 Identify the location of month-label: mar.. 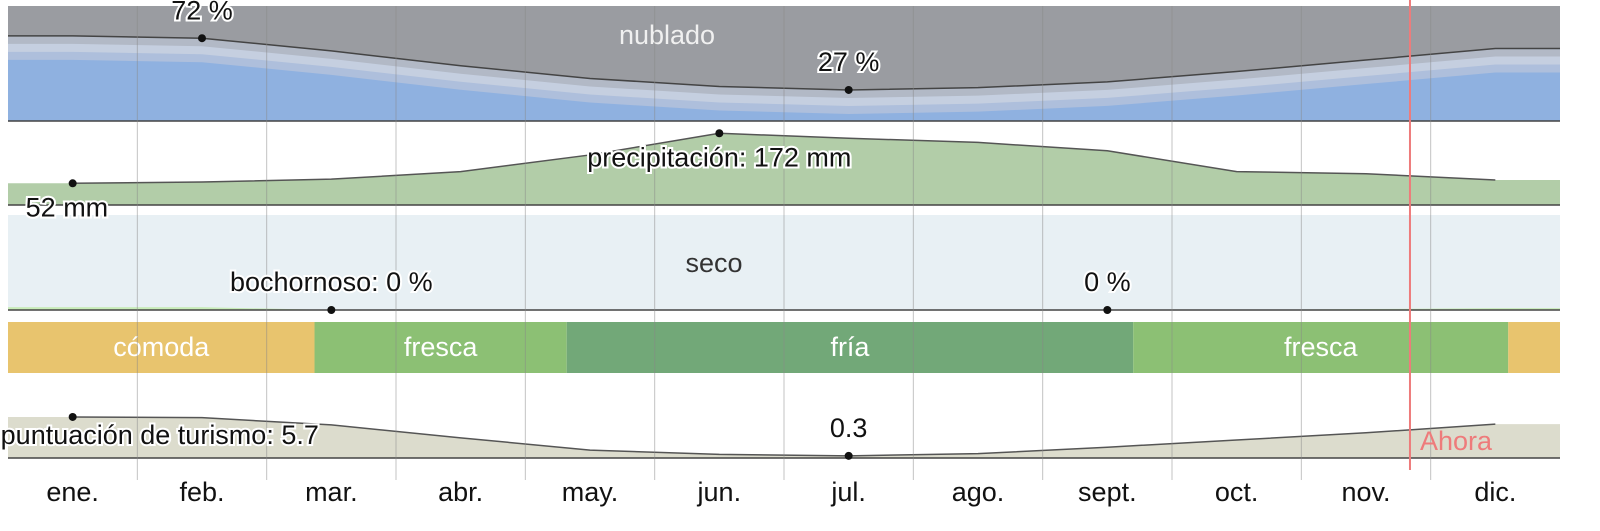
(331, 492).